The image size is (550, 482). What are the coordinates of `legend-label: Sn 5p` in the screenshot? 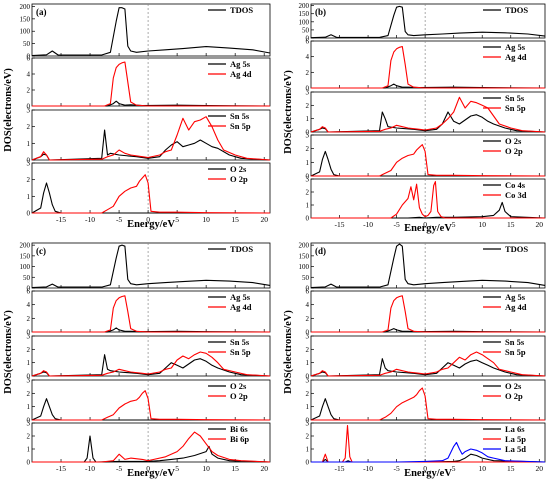 It's located at (515, 108).